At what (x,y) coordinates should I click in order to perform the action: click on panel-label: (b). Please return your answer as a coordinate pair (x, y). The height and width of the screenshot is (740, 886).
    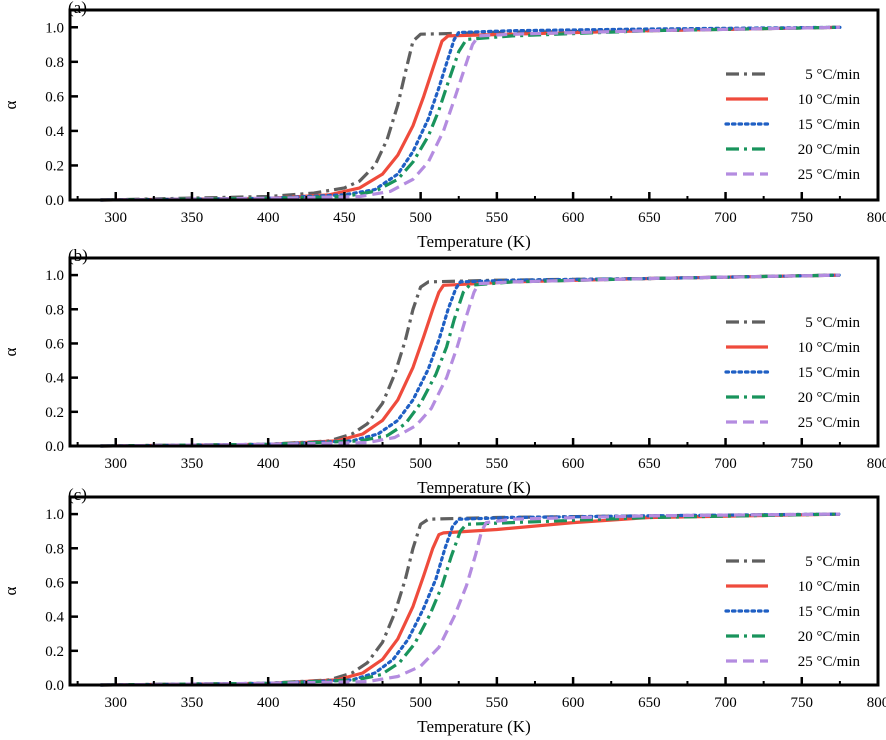
    Looking at the image, I should click on (78, 255).